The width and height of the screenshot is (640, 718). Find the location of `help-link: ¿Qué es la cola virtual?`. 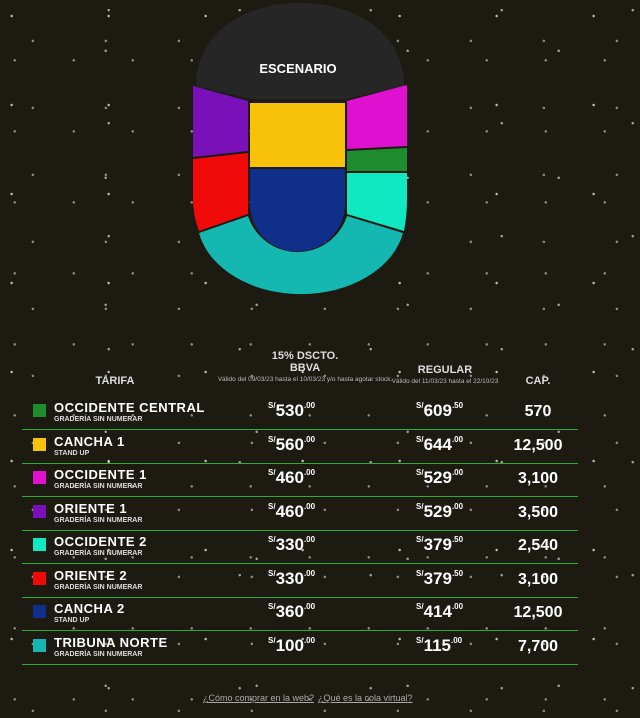

help-link: ¿Qué es la cola virtual? is located at coordinates (365, 698).